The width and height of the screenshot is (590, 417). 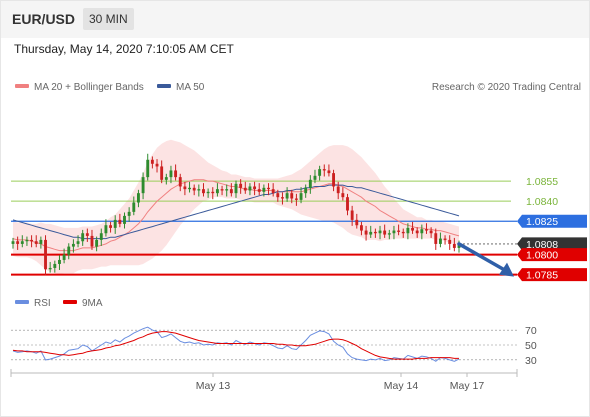 I want to click on forecast-arrow-shaft, so click(x=481, y=257).